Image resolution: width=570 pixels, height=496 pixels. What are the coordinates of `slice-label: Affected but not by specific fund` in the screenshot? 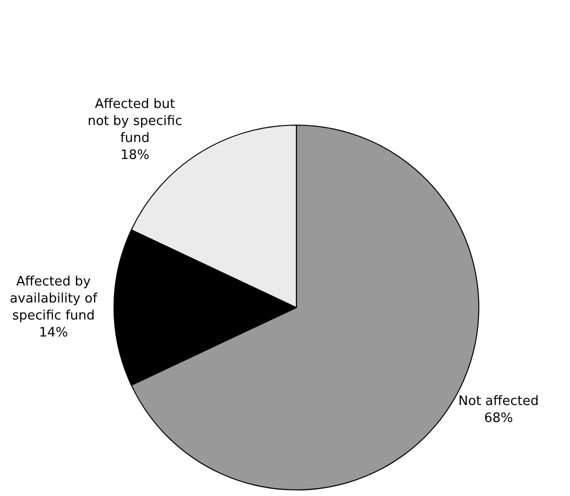 It's located at (135, 121).